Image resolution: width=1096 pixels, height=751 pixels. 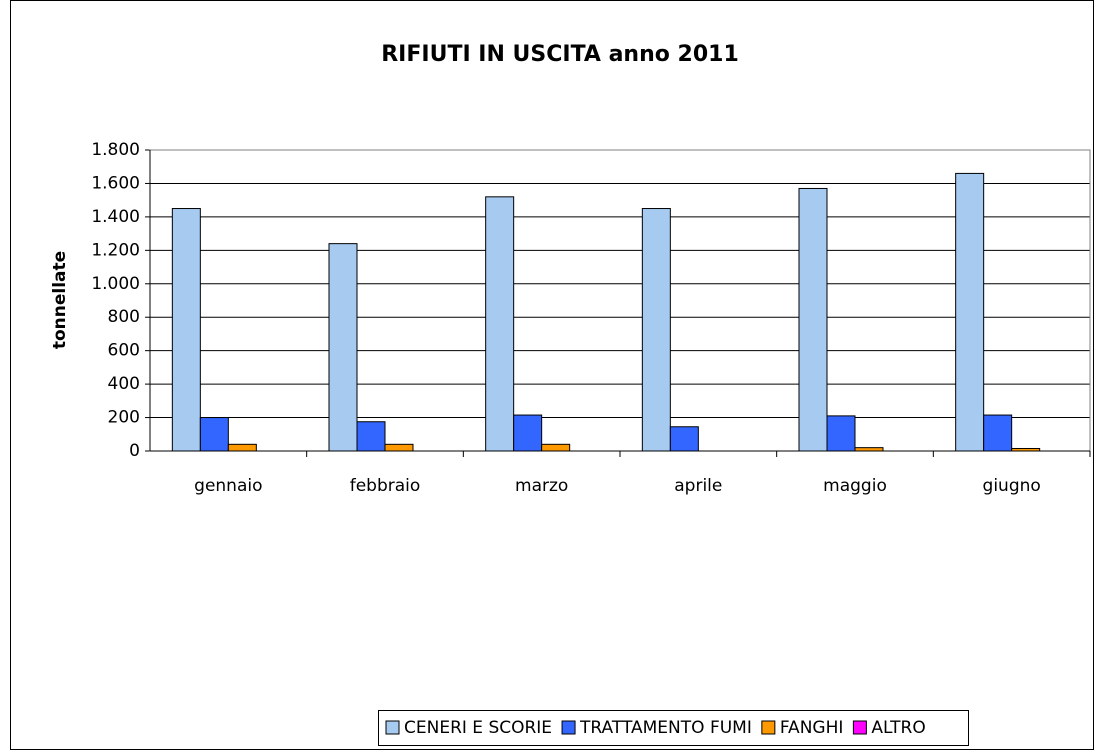 What do you see at coordinates (898, 728) in the screenshot?
I see `legend-label: ALTRO` at bounding box center [898, 728].